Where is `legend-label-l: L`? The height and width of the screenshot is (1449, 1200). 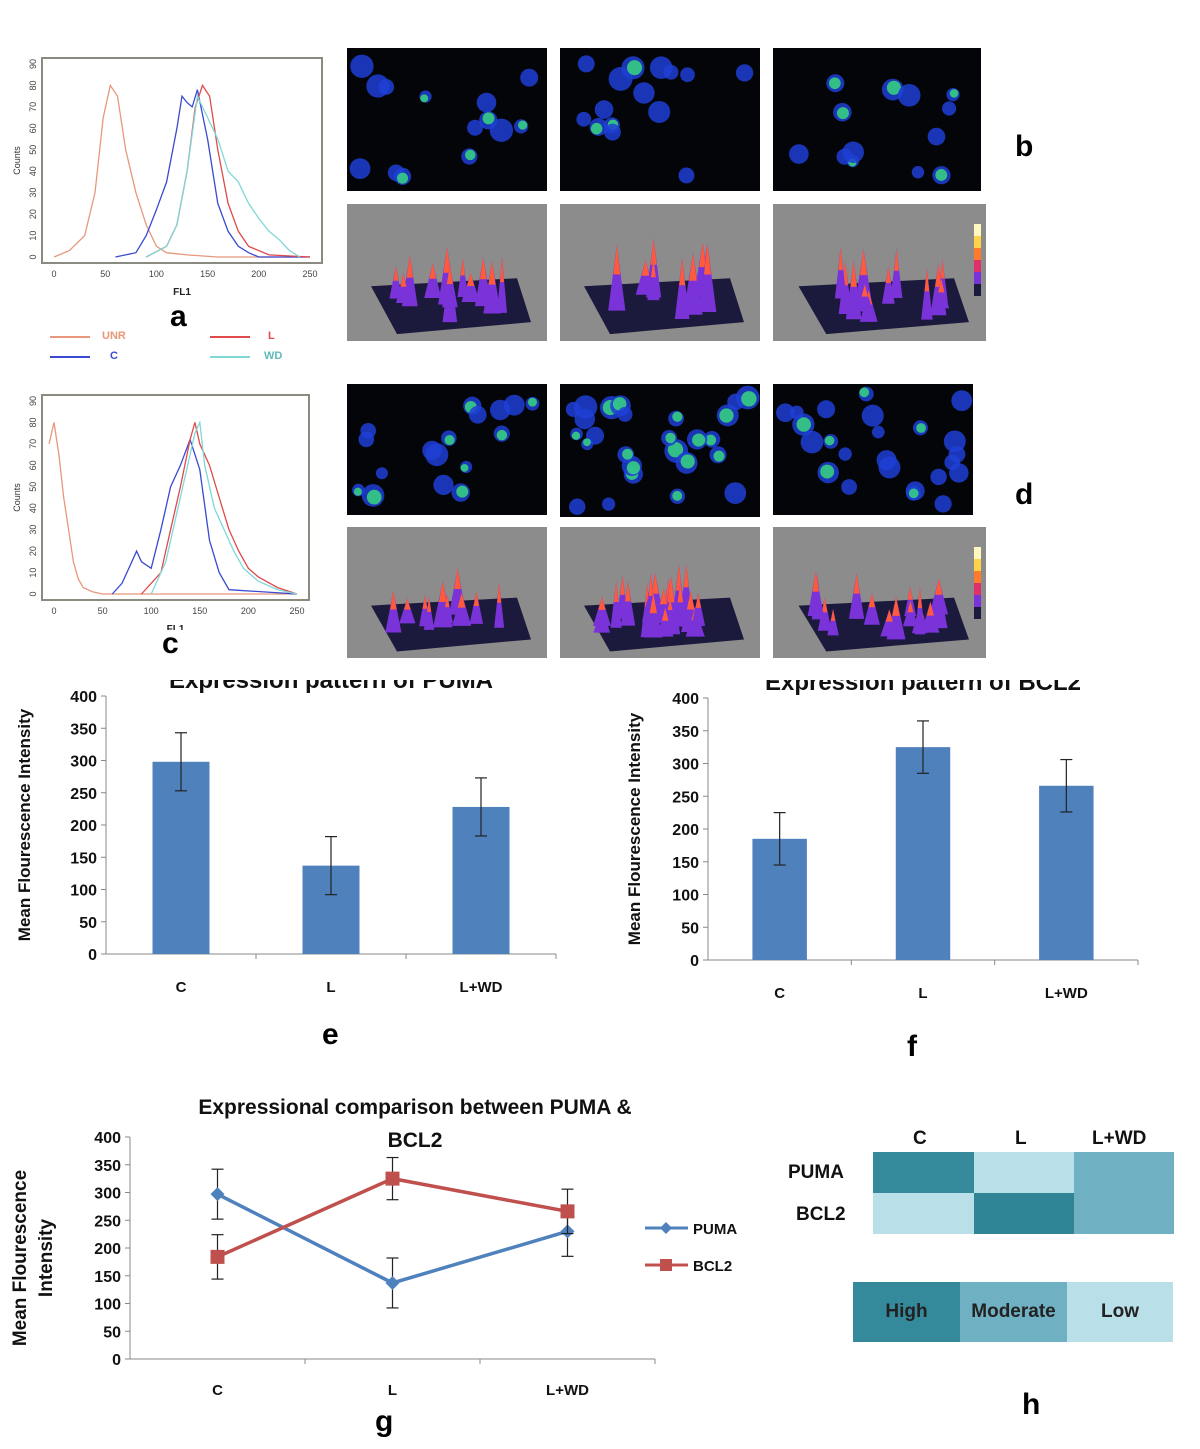 legend-label-l: L is located at coordinates (271, 336).